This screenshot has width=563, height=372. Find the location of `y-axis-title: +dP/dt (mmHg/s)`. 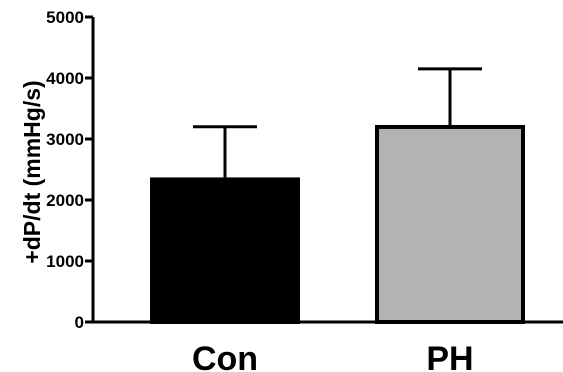

y-axis-title: +dP/dt (mmHg/s) is located at coordinates (32, 171).